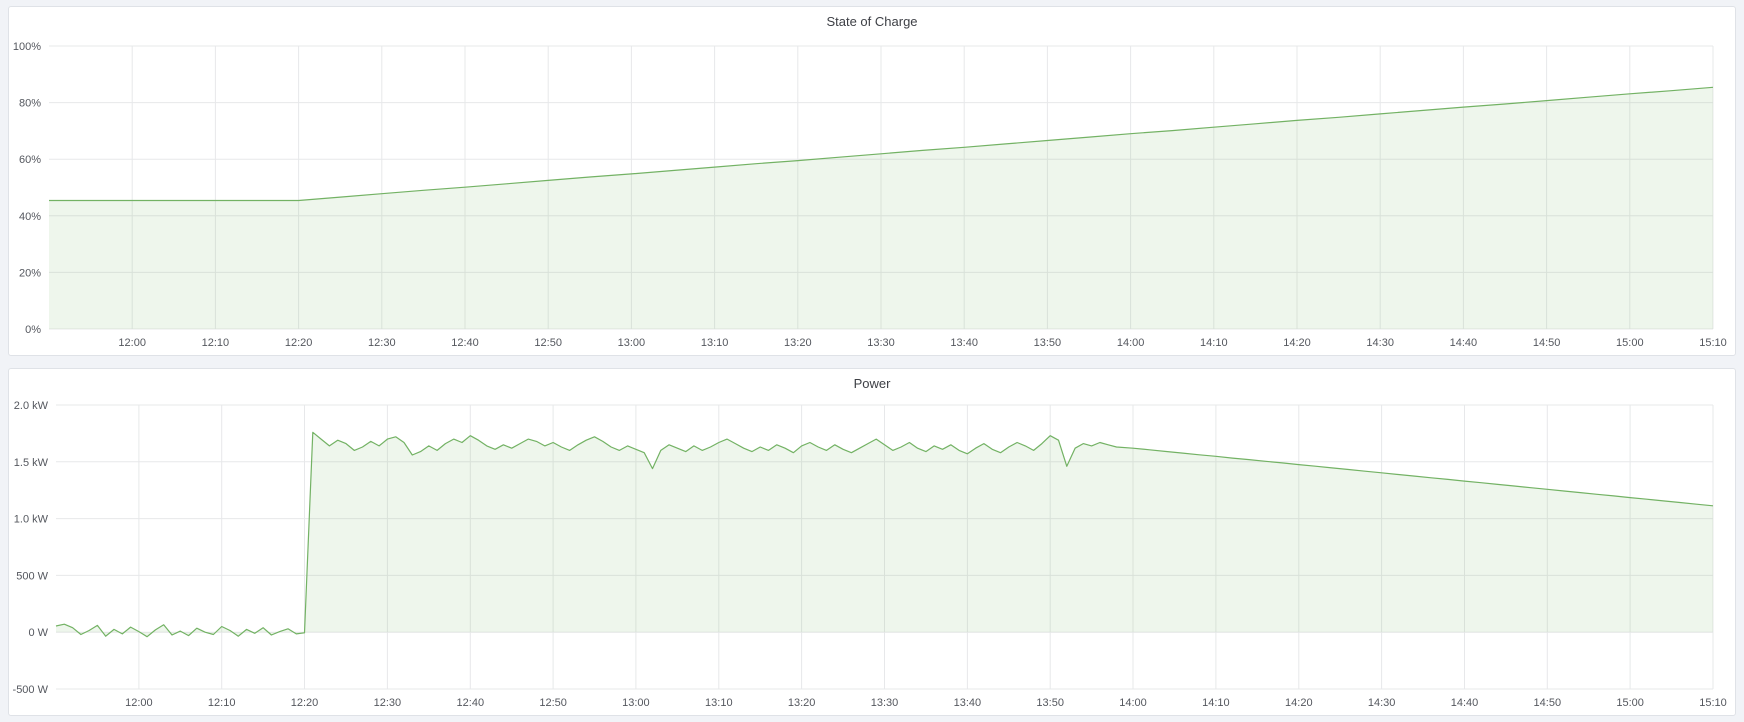 The width and height of the screenshot is (1744, 722). Describe the element at coordinates (31, 690) in the screenshot. I see `y-tick-label: -500 W` at that location.